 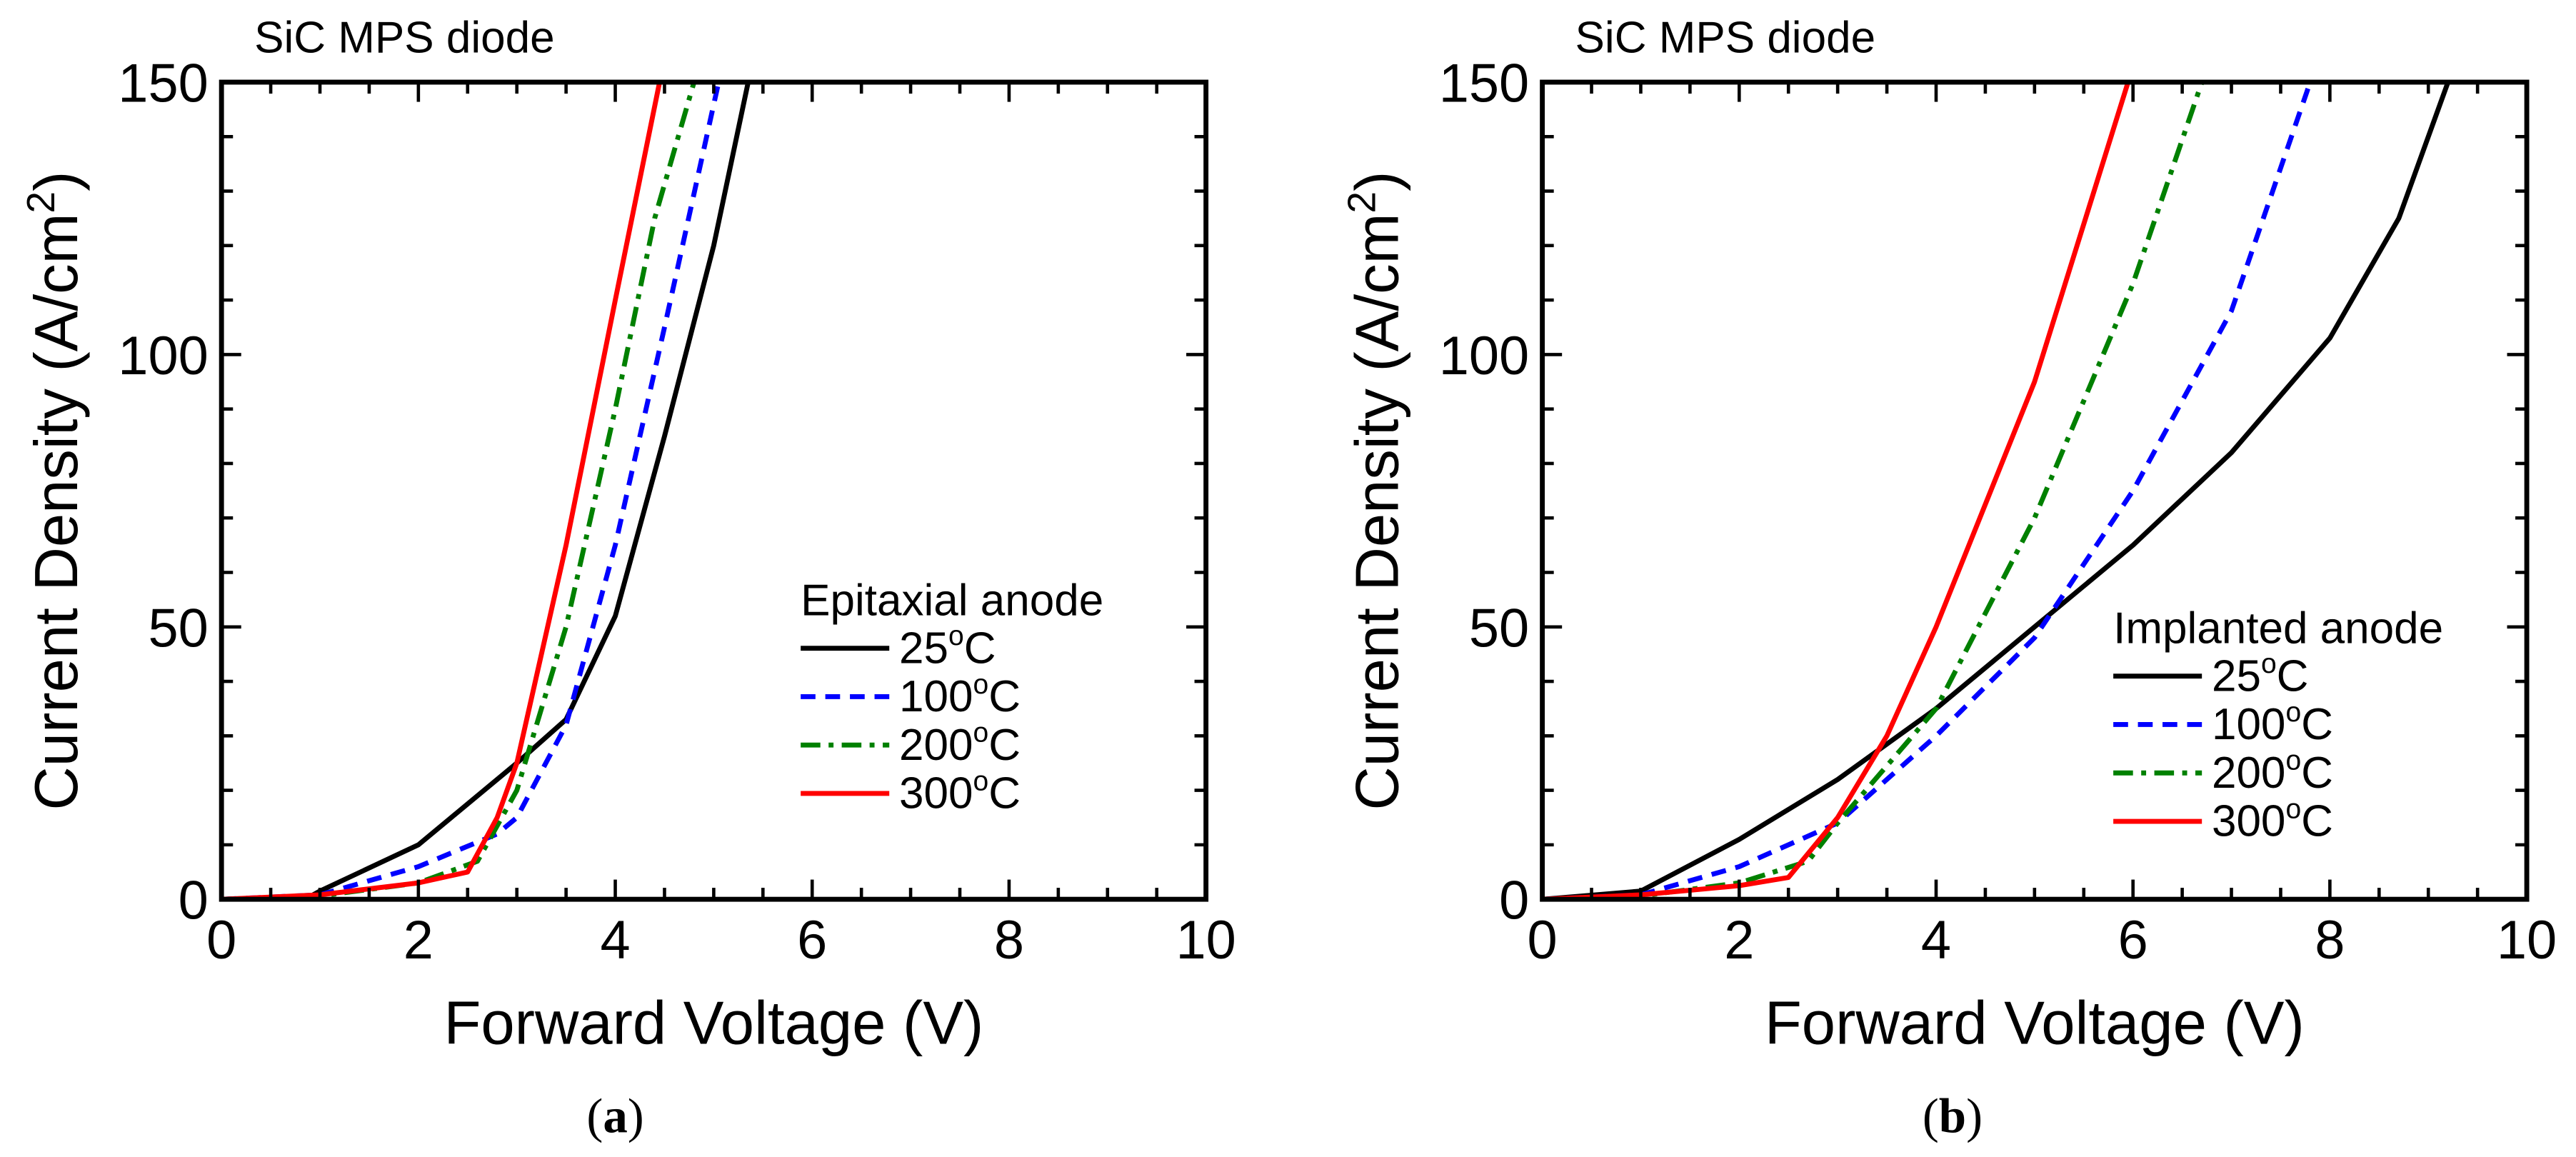 I want to click on caption-letter: a, so click(x=615, y=1115).